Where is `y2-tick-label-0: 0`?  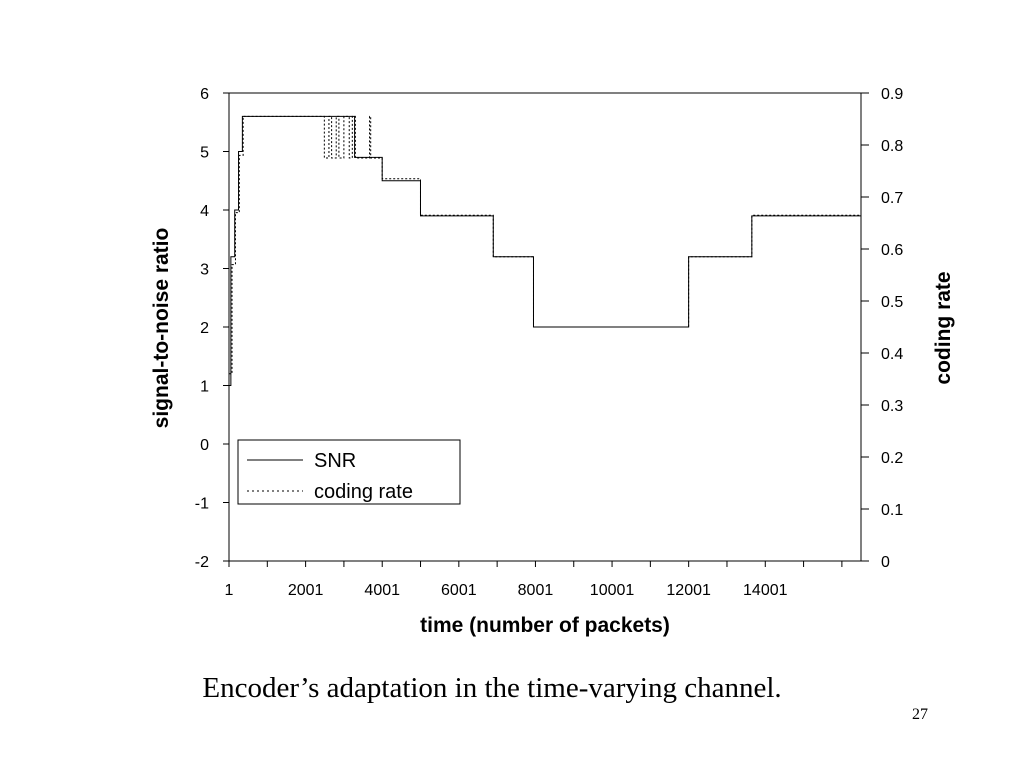
y2-tick-label-0: 0 is located at coordinates (885, 562).